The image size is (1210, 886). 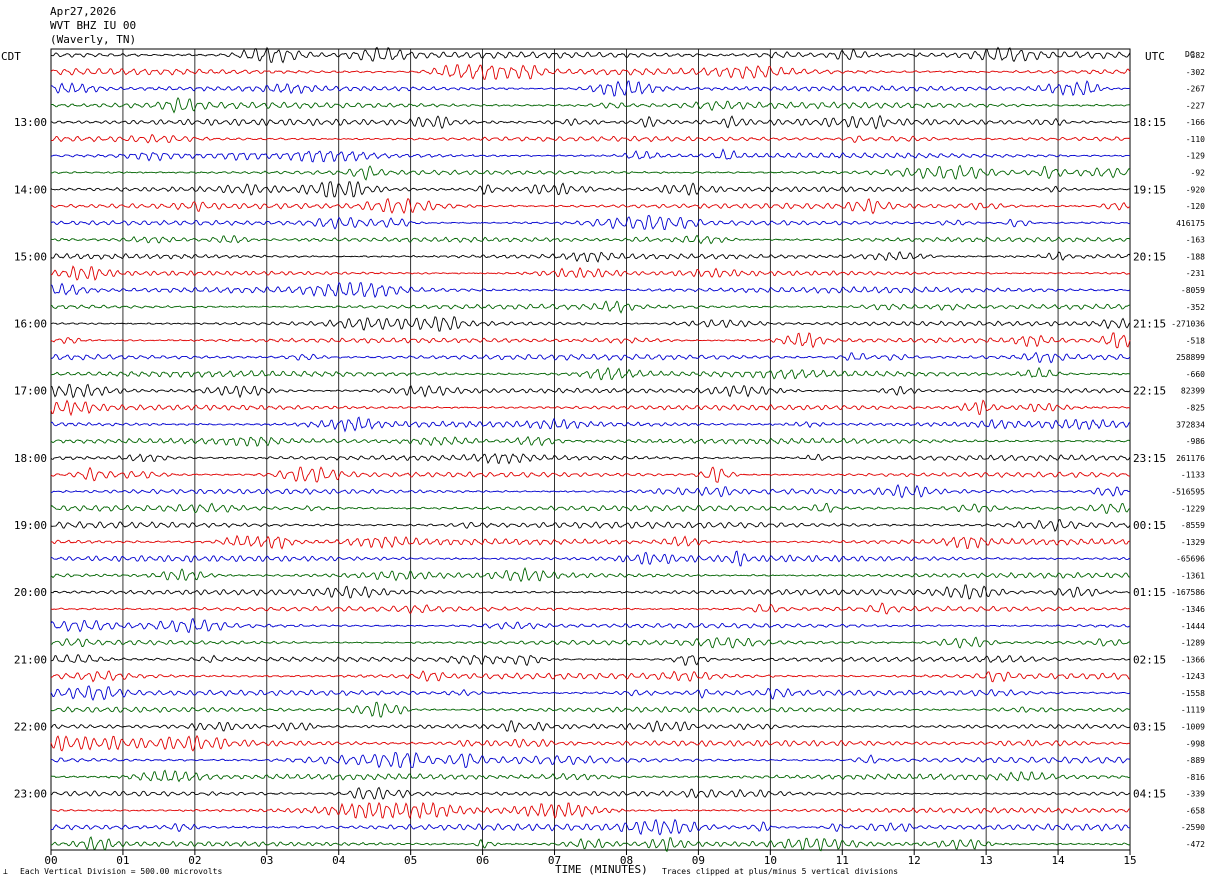 I want to click on right-timezone-label: UTC, so click(x=1155, y=56).